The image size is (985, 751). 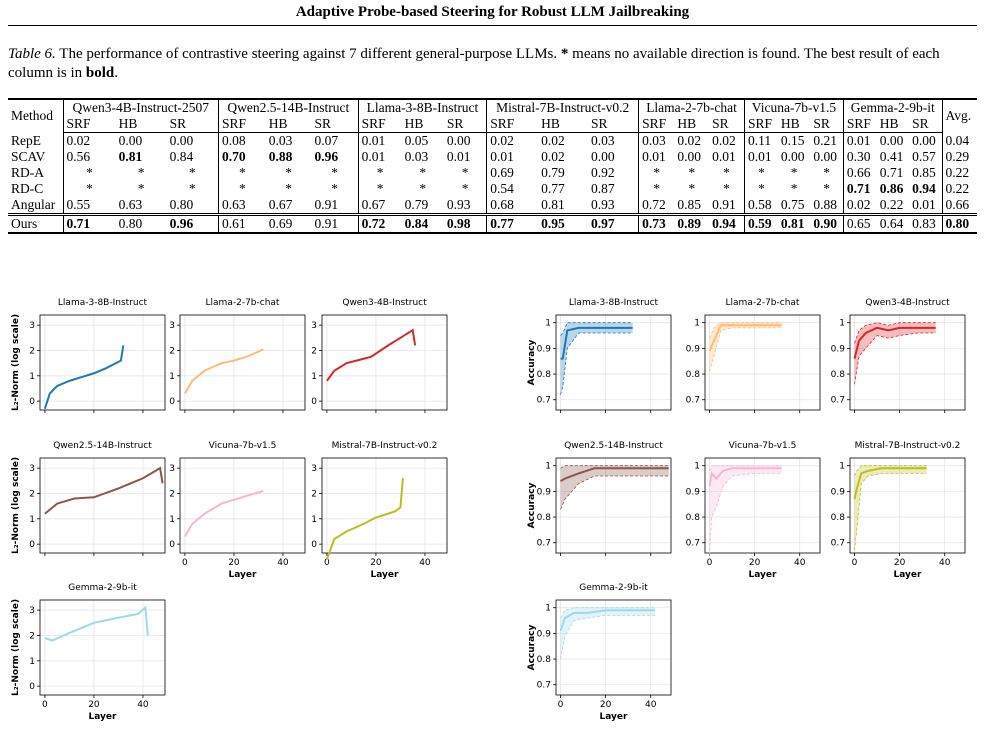 What do you see at coordinates (724, 156) in the screenshot?
I see `table-cell: 0.01` at bounding box center [724, 156].